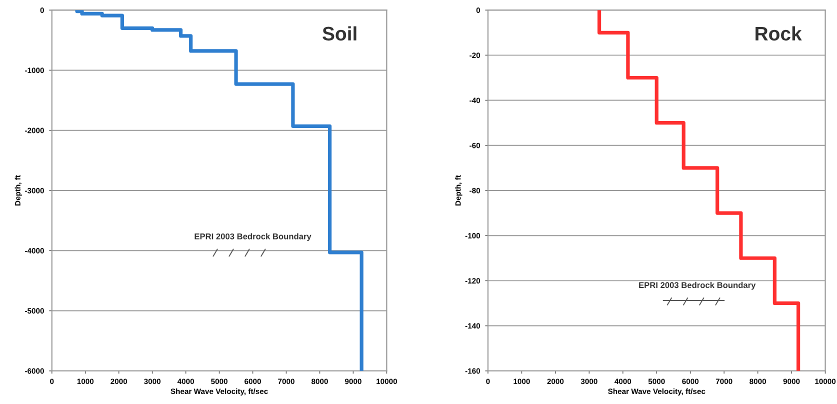  Describe the element at coordinates (779, 33) in the screenshot. I see `text: Rock` at that location.